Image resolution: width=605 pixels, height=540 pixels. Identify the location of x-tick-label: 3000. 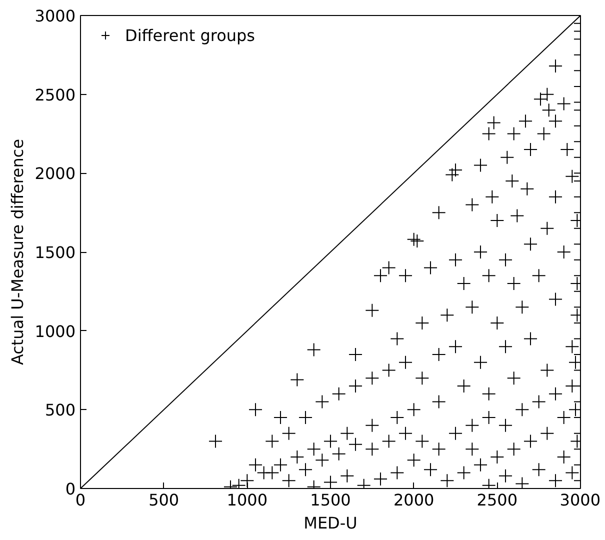
(580, 500).